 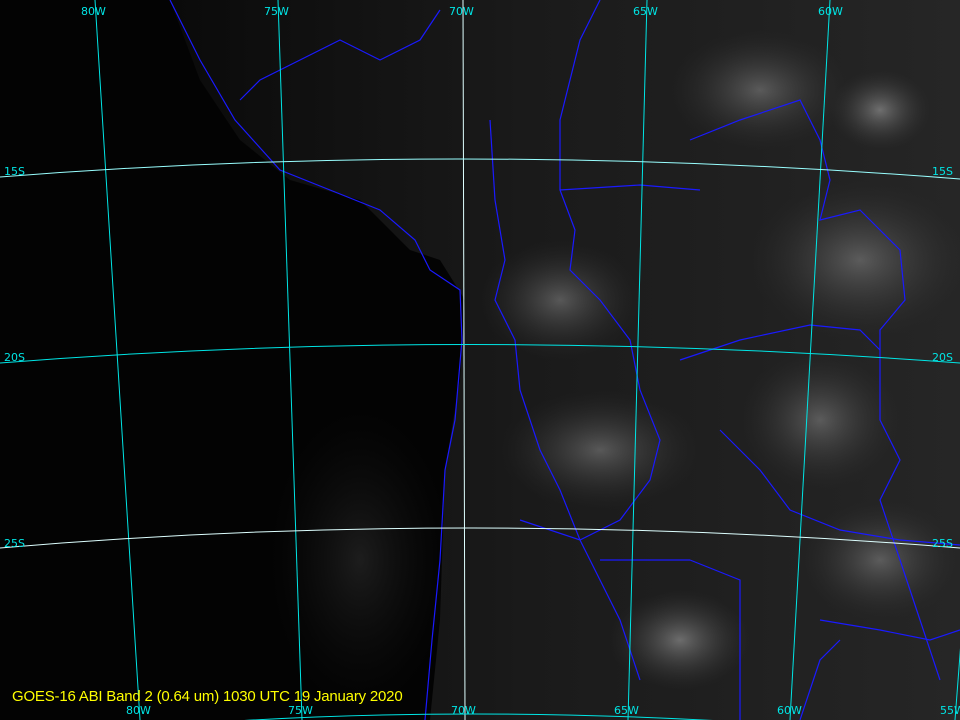 I want to click on meridian-60w, so click(x=810, y=360).